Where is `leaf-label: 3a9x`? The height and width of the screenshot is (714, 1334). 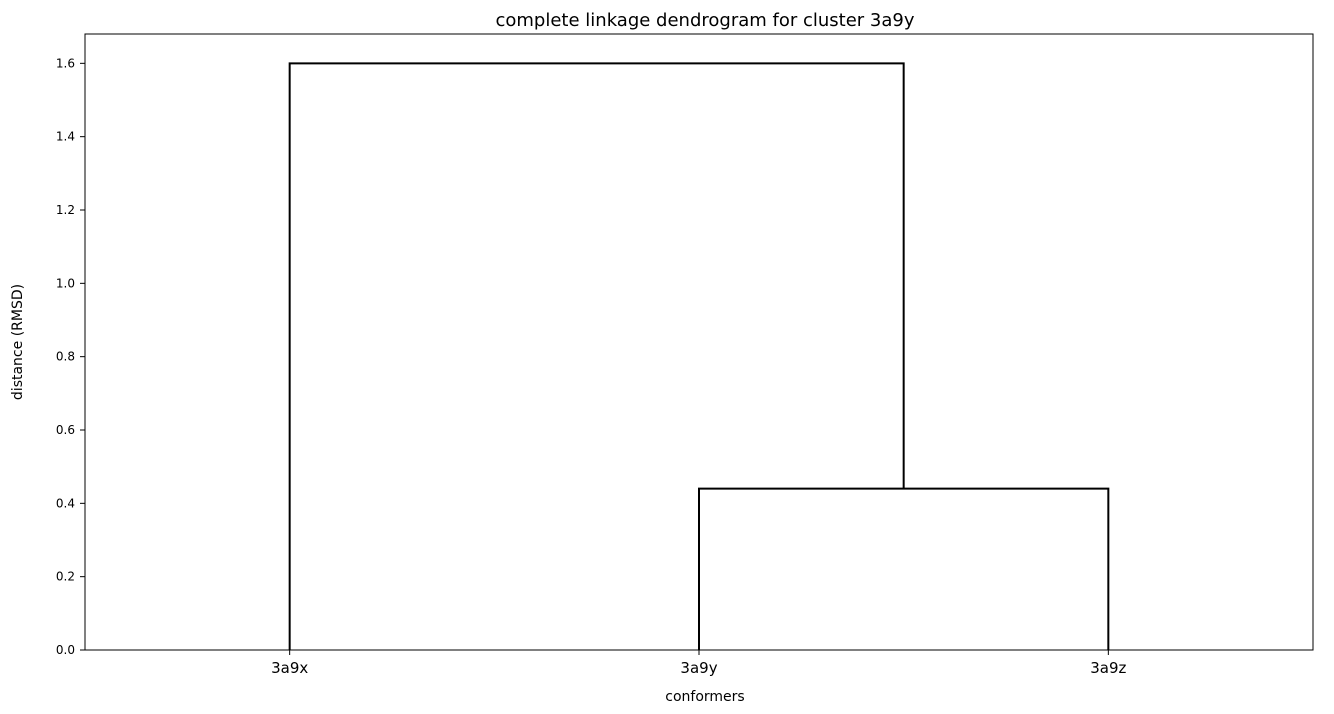 leaf-label: 3a9x is located at coordinates (289, 668).